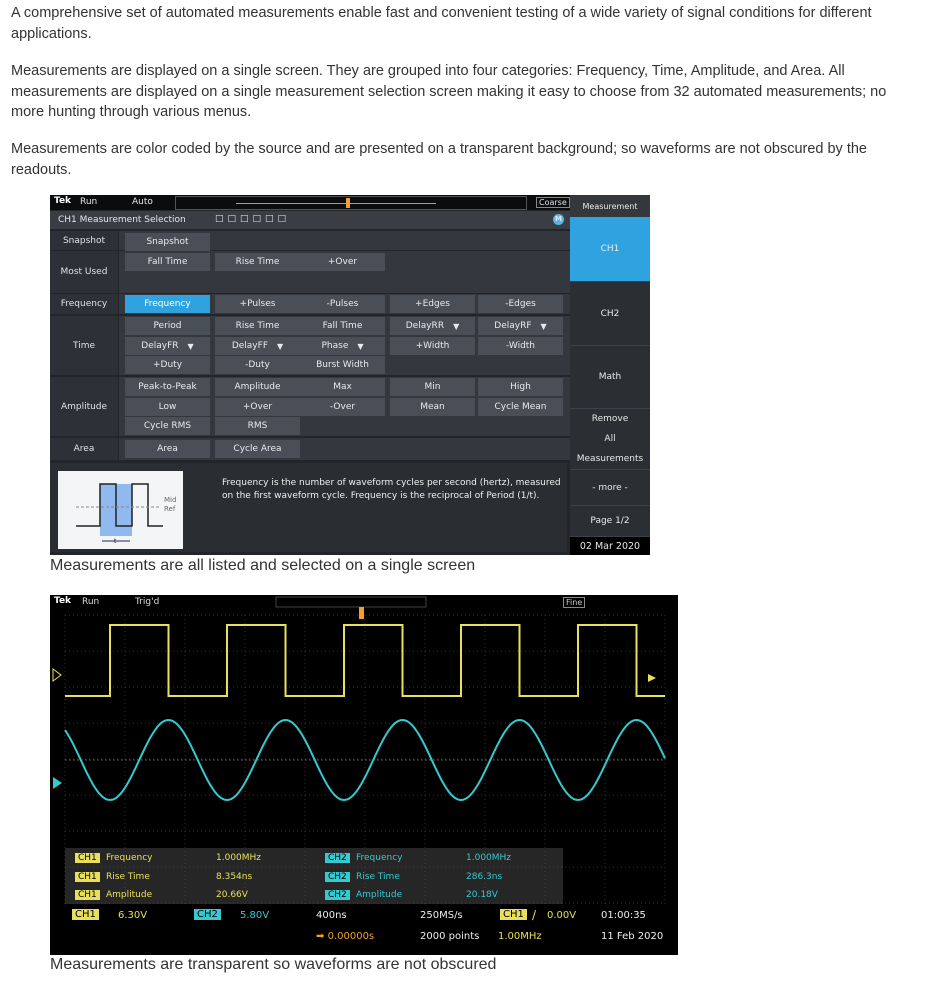  I want to click on trigger-source-badge: CH1, so click(513, 914).